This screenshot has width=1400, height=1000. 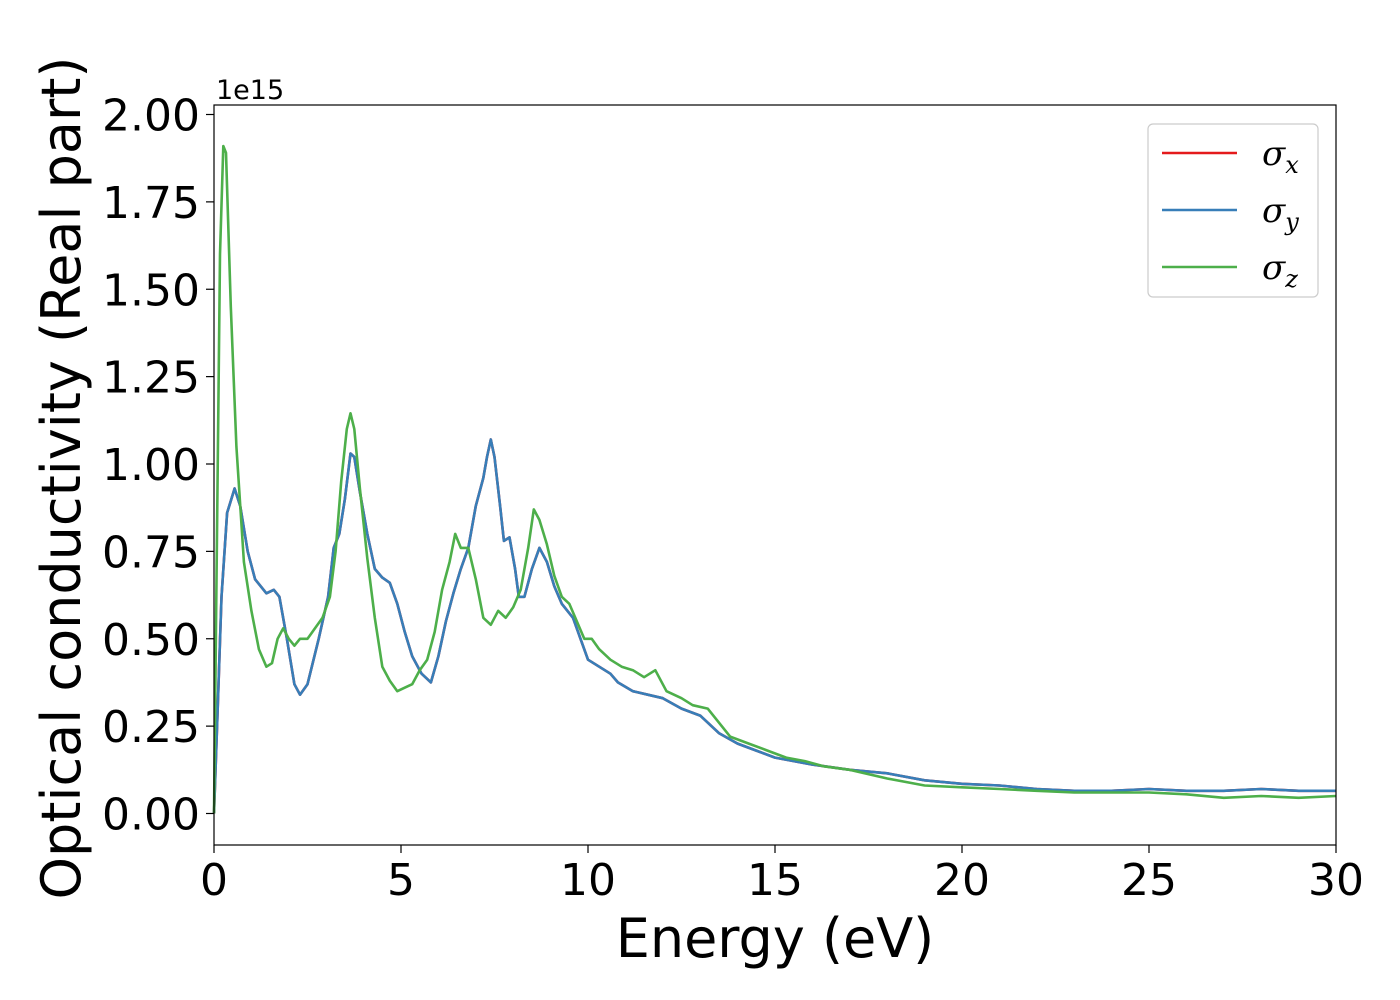 What do you see at coordinates (250, 90) in the screenshot?
I see `y-offset-label: 1e15` at bounding box center [250, 90].